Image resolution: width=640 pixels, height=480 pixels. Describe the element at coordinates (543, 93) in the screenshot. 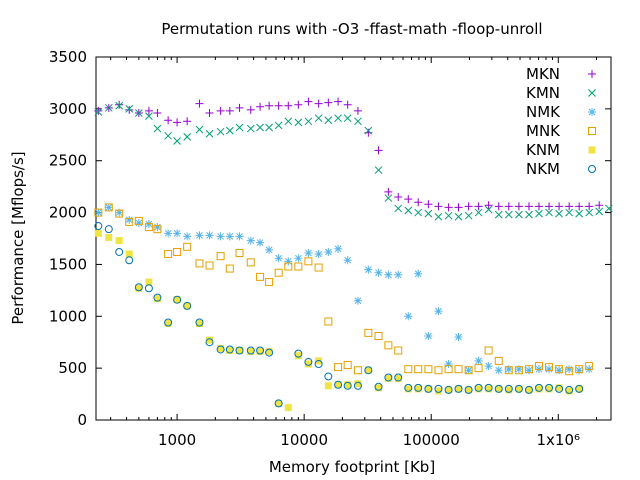

I see `legend-label: KMN` at that location.